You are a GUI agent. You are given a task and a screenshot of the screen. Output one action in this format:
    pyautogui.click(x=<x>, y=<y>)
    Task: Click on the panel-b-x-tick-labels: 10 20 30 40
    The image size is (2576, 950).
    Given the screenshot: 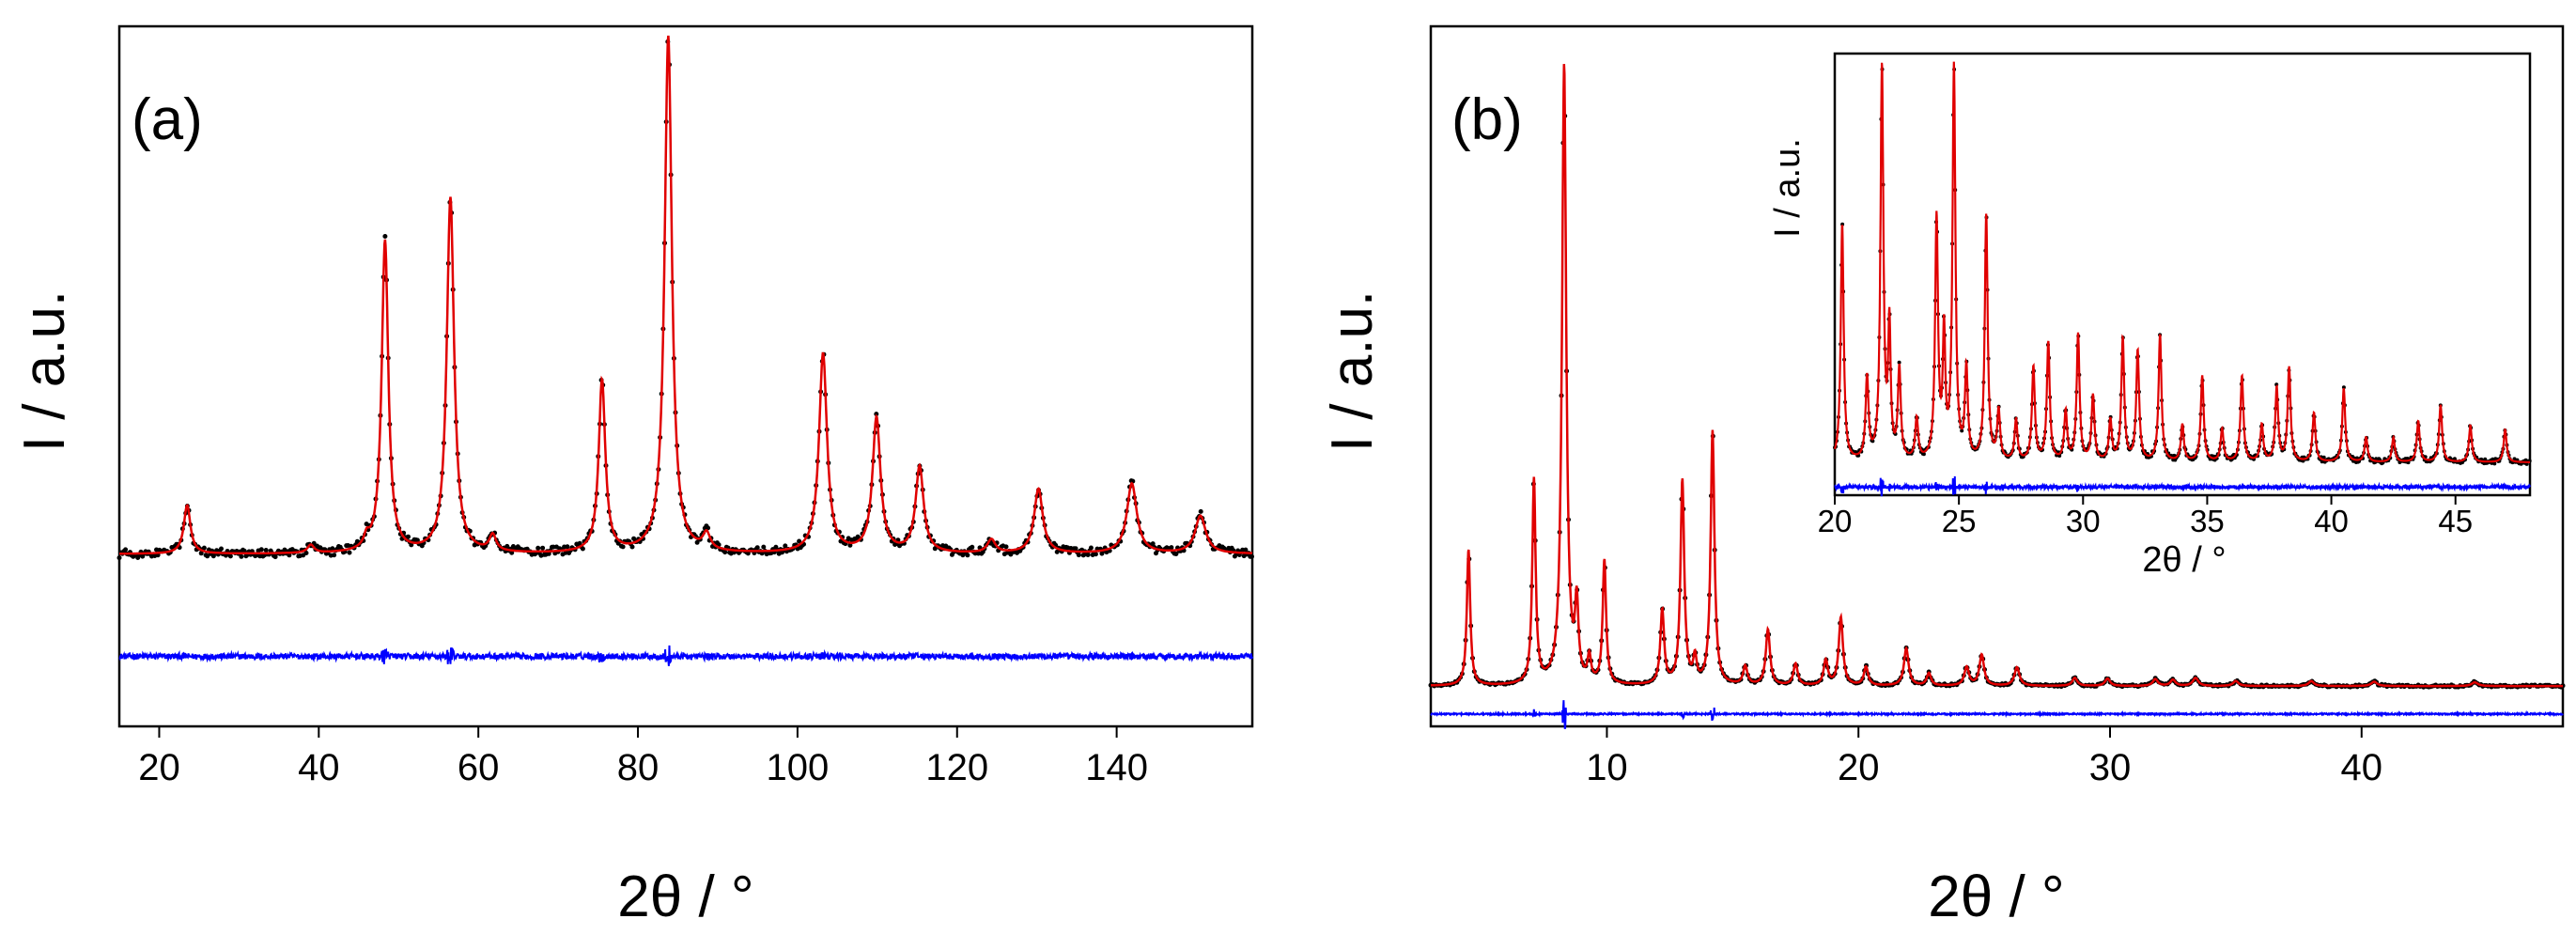 What is the action you would take?
    pyautogui.click(x=1984, y=767)
    